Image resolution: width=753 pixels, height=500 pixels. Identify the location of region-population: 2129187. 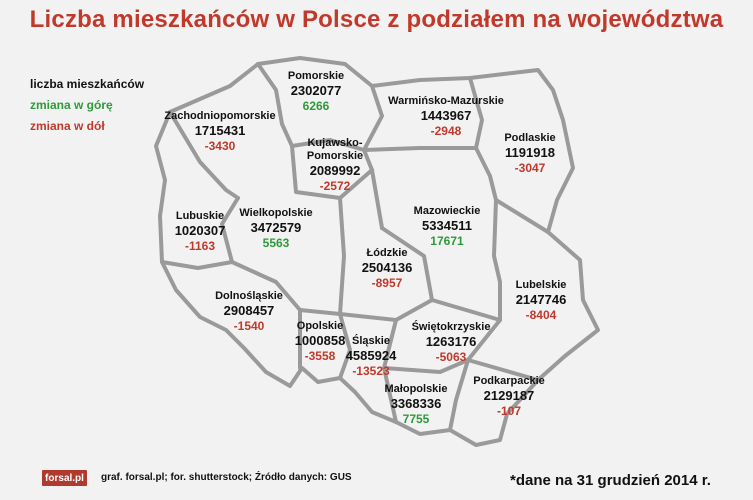
(509, 395).